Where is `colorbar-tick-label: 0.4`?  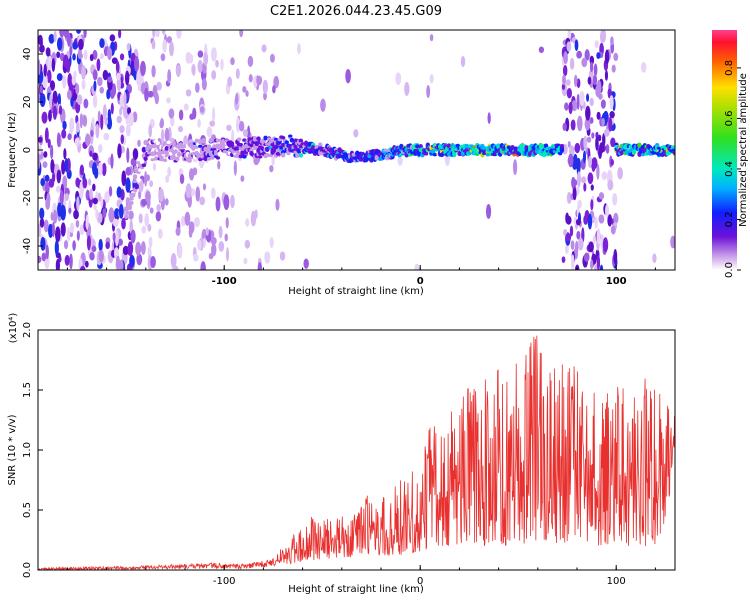 colorbar-tick-label: 0.4 is located at coordinates (729, 169).